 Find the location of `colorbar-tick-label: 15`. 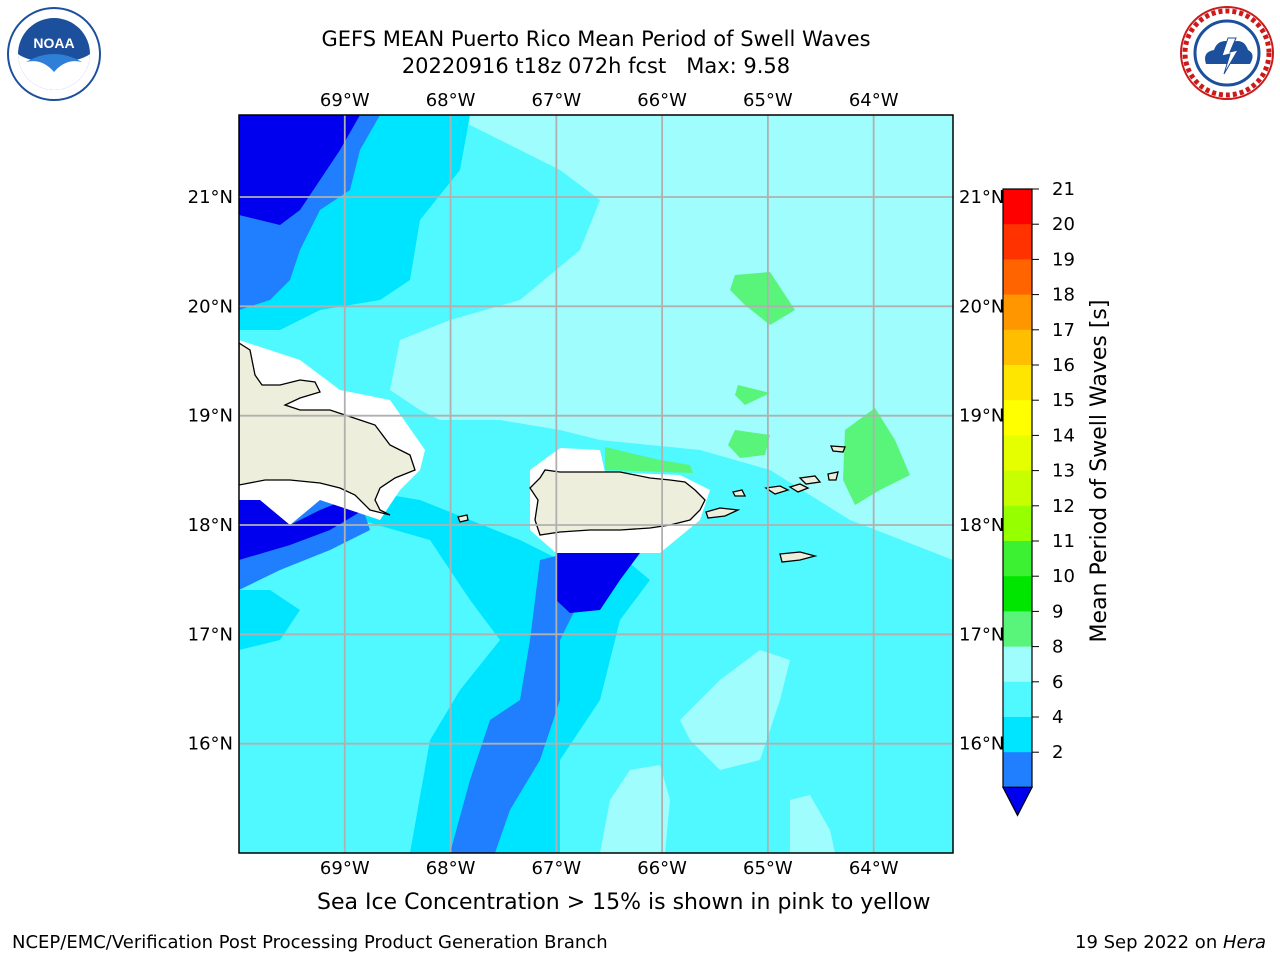

colorbar-tick-label: 15 is located at coordinates (1063, 400).